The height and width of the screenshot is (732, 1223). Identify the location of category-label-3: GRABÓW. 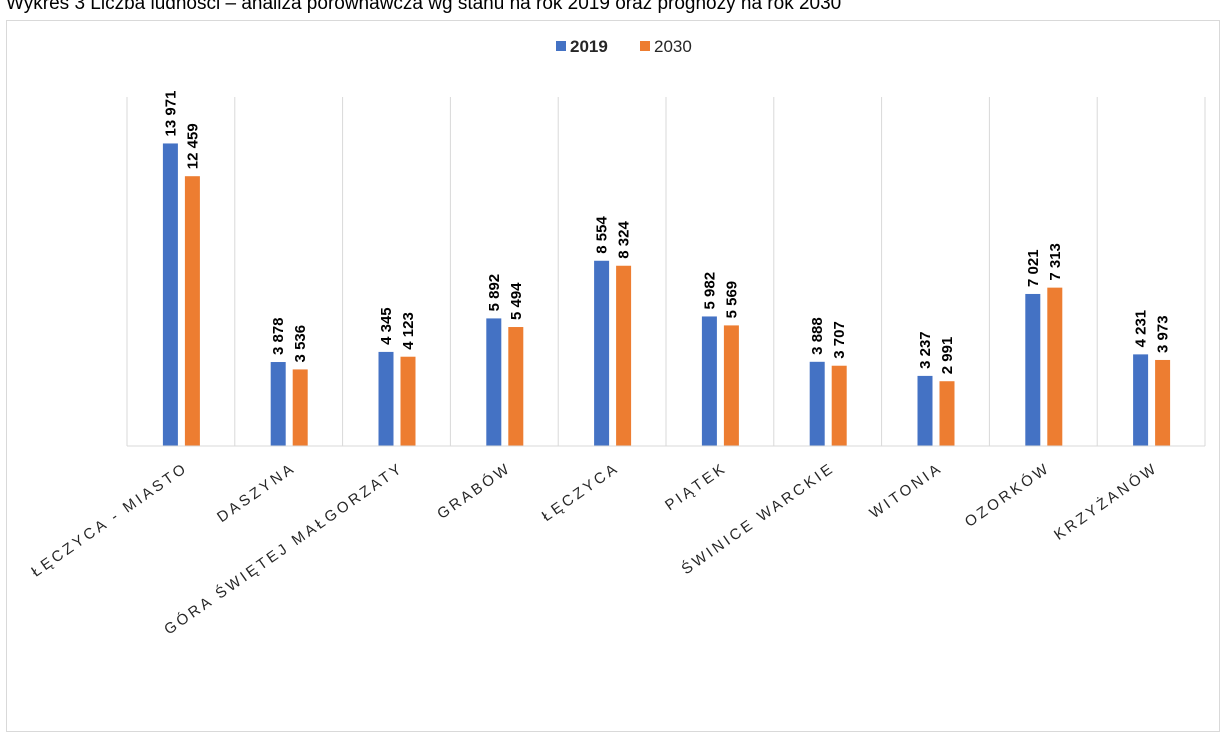
(474, 490).